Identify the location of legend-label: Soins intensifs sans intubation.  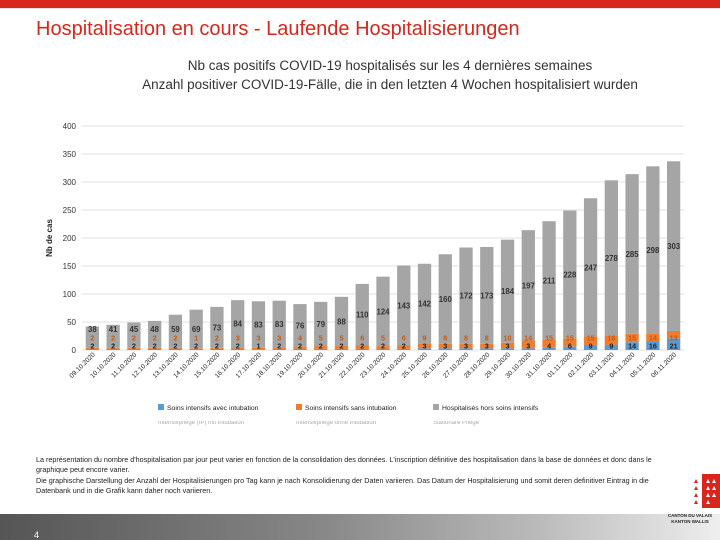
(351, 408).